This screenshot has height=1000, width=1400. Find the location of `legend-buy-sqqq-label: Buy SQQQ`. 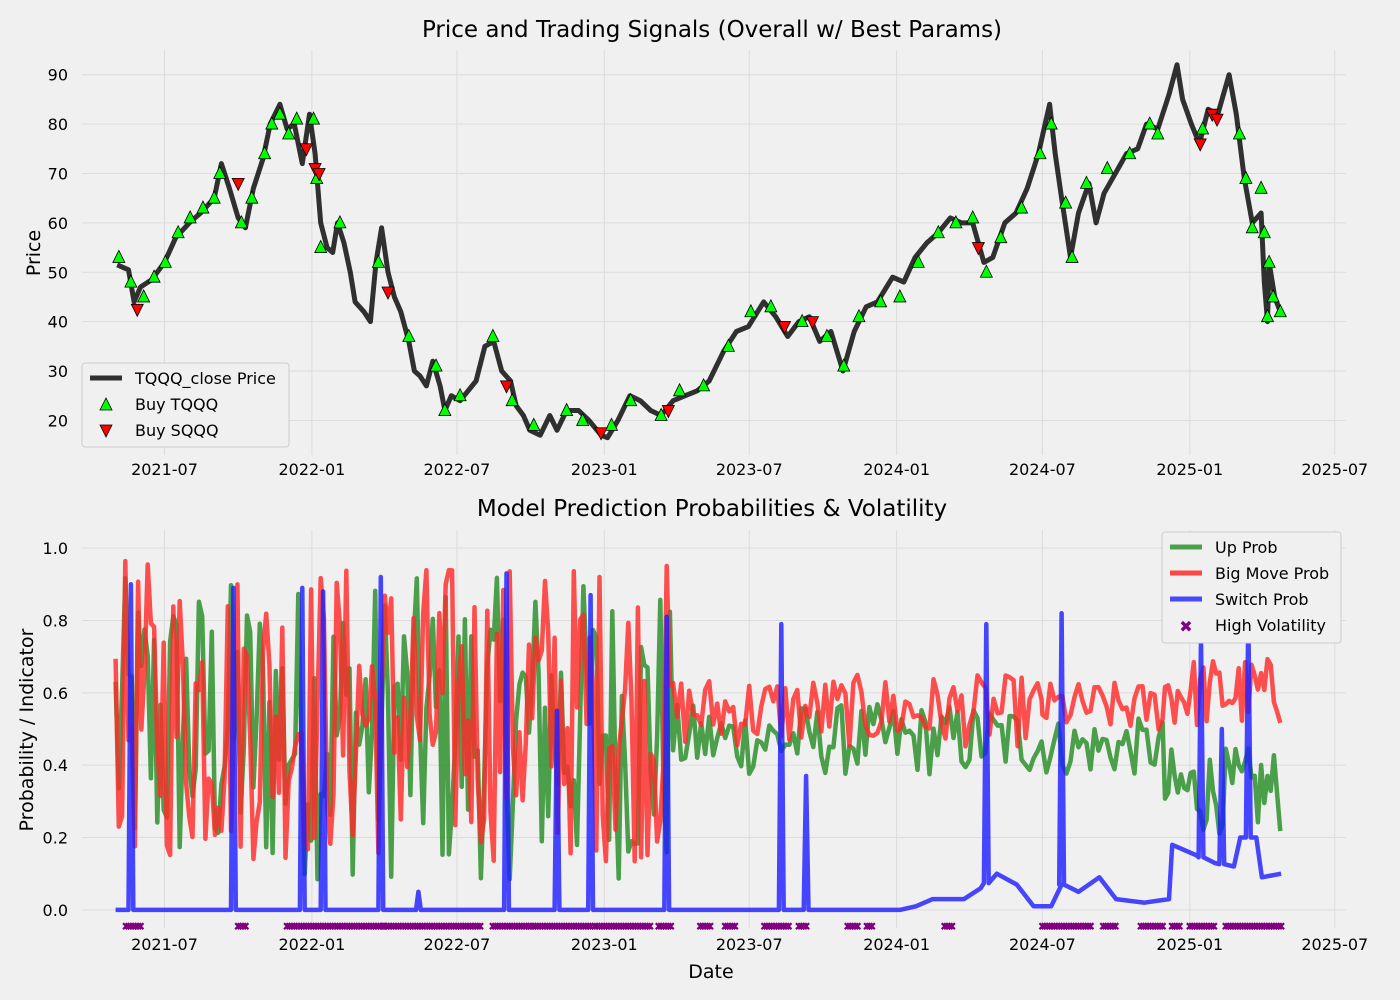

legend-buy-sqqq-label: Buy SQQQ is located at coordinates (177, 430).